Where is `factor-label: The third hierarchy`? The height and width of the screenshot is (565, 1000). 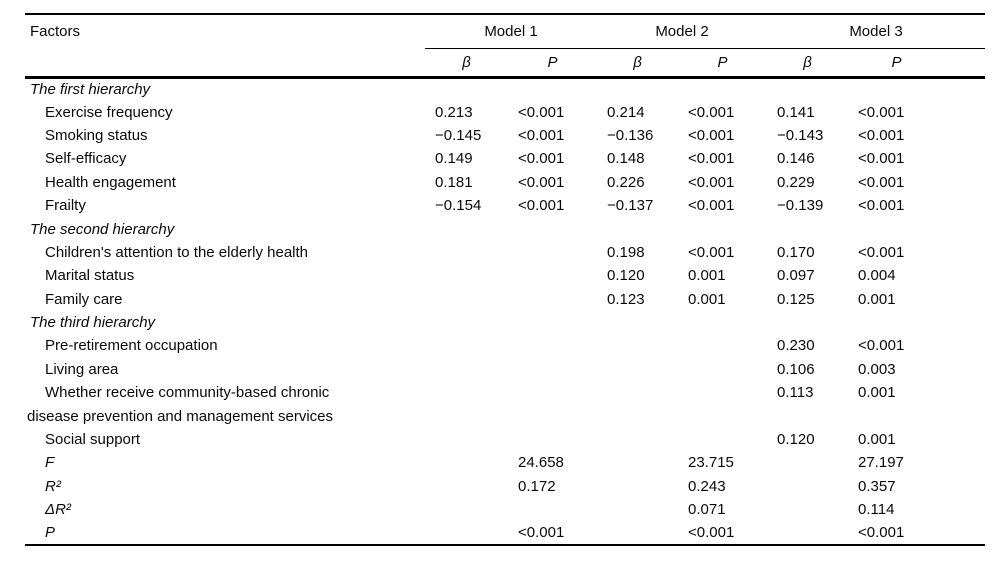 factor-label: The third hierarchy is located at coordinates (93, 323).